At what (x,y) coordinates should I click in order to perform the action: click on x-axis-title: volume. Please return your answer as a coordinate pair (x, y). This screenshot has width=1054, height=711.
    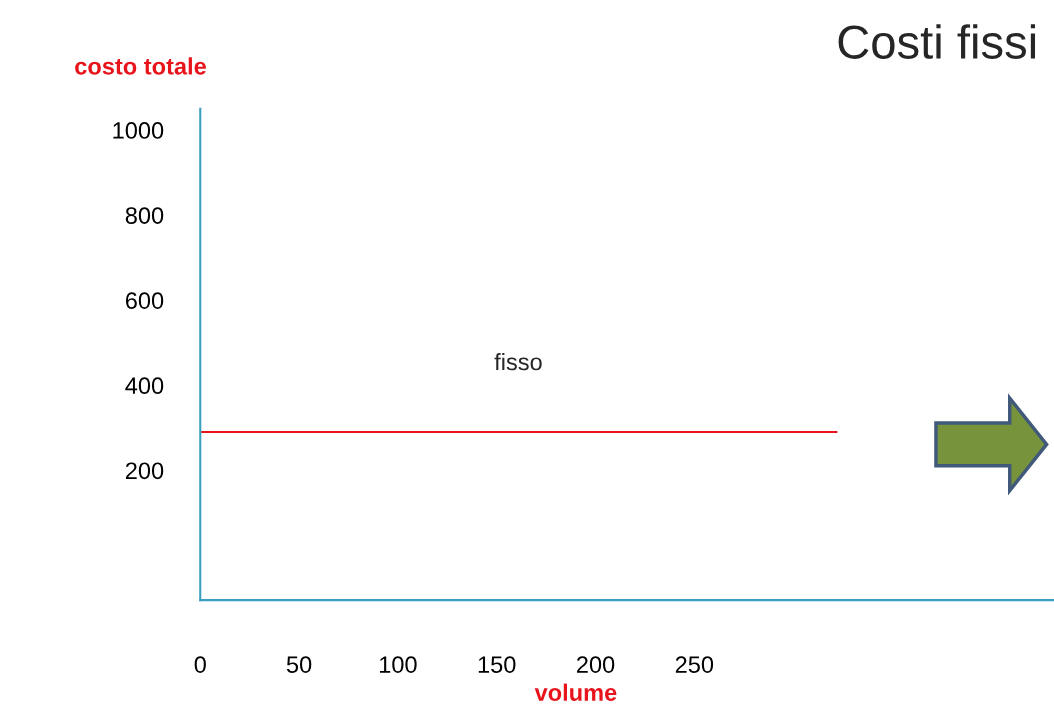
    Looking at the image, I should click on (575, 692).